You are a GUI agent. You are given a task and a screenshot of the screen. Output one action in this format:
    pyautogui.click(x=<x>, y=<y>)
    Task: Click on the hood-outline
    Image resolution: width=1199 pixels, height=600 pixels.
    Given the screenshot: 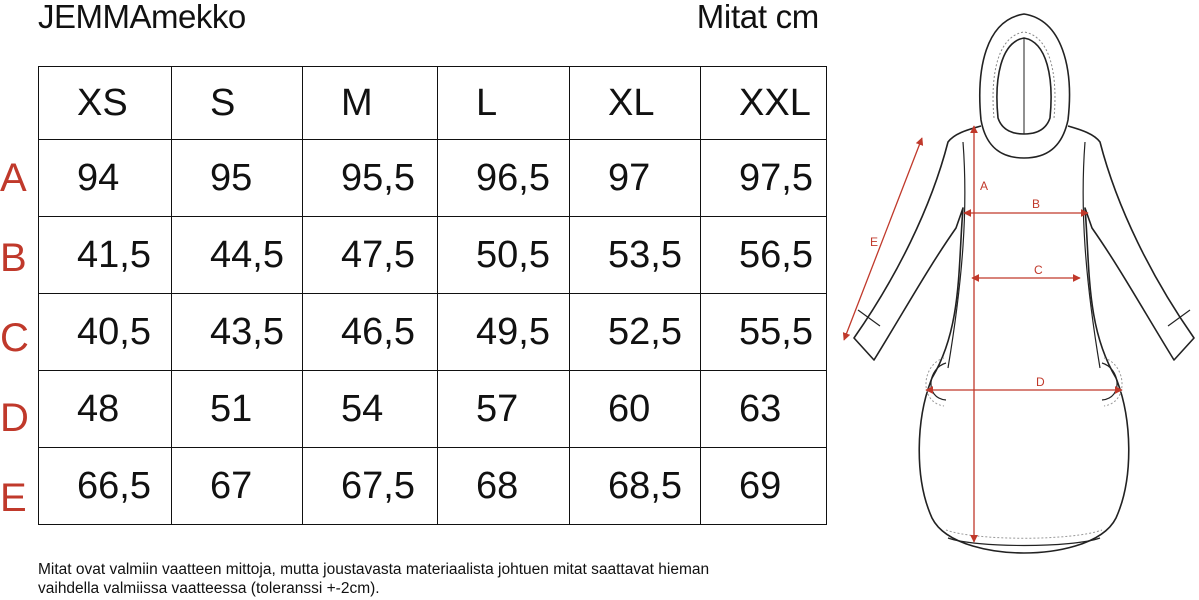 What is the action you would take?
    pyautogui.click(x=1025, y=86)
    